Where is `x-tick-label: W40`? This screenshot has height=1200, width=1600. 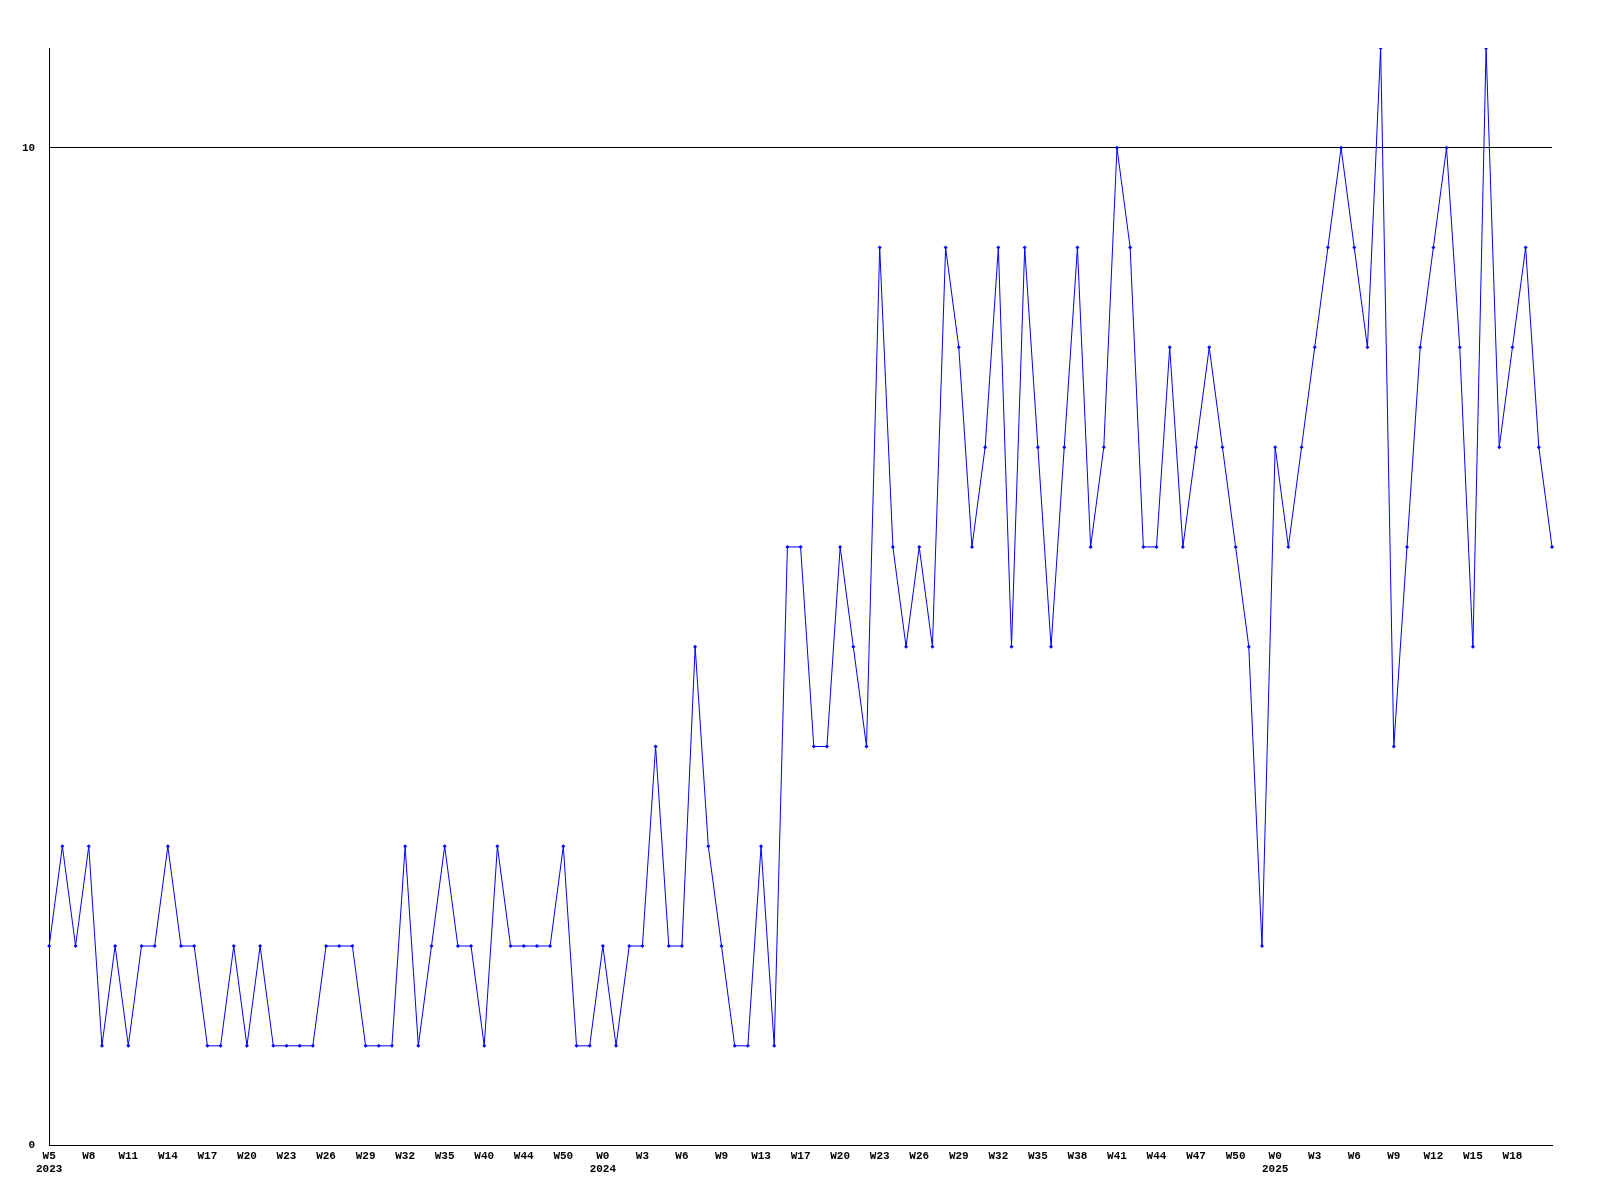
x-tick-label: W40 is located at coordinates (484, 1155).